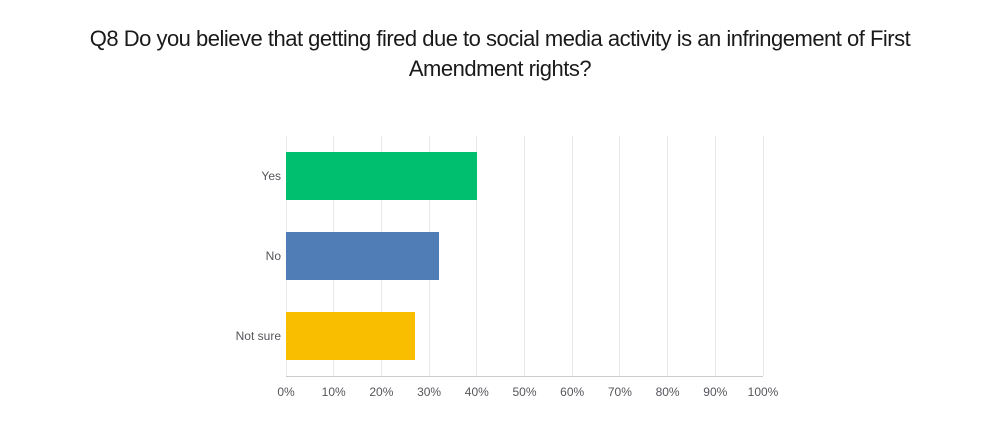  Describe the element at coordinates (381, 176) in the screenshot. I see `bar-yes` at that location.